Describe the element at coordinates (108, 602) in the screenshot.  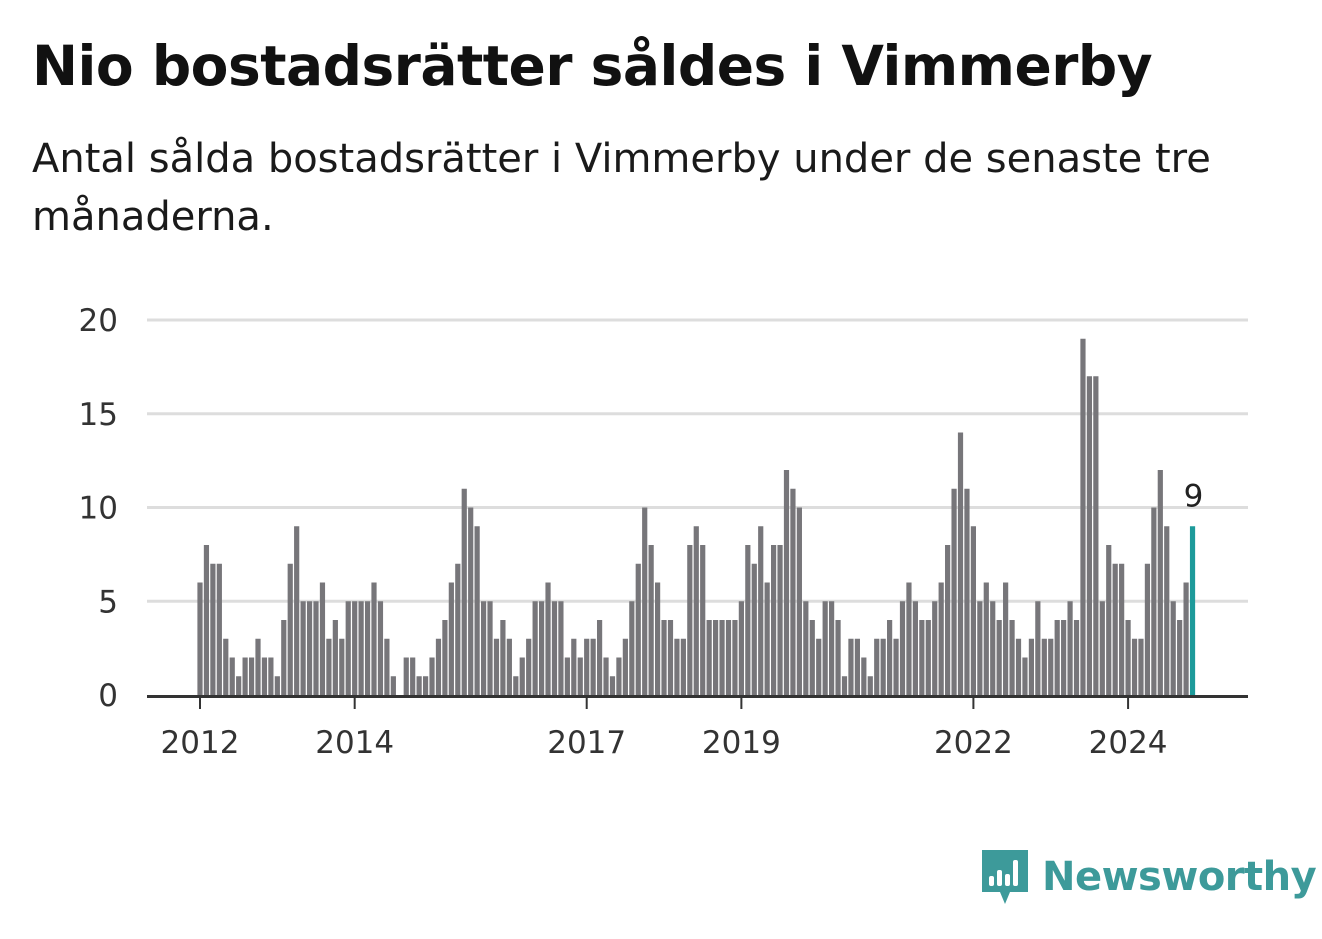
I see `y-tick-label: 5` at that location.